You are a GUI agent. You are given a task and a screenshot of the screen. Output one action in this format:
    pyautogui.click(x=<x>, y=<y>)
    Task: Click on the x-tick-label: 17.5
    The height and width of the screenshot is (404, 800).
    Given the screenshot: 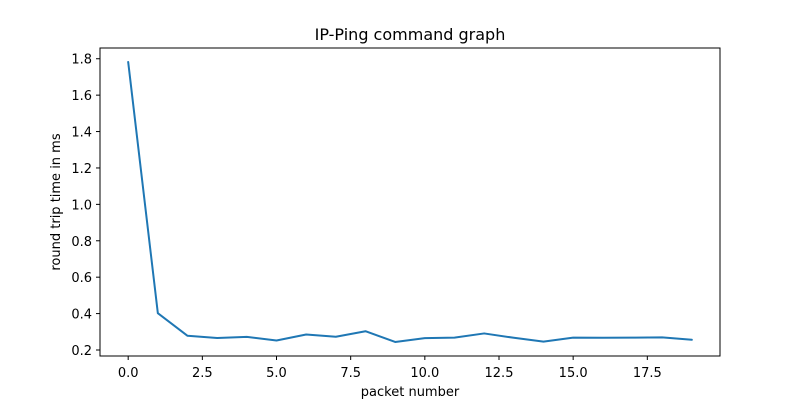 What is the action you would take?
    pyautogui.click(x=647, y=373)
    